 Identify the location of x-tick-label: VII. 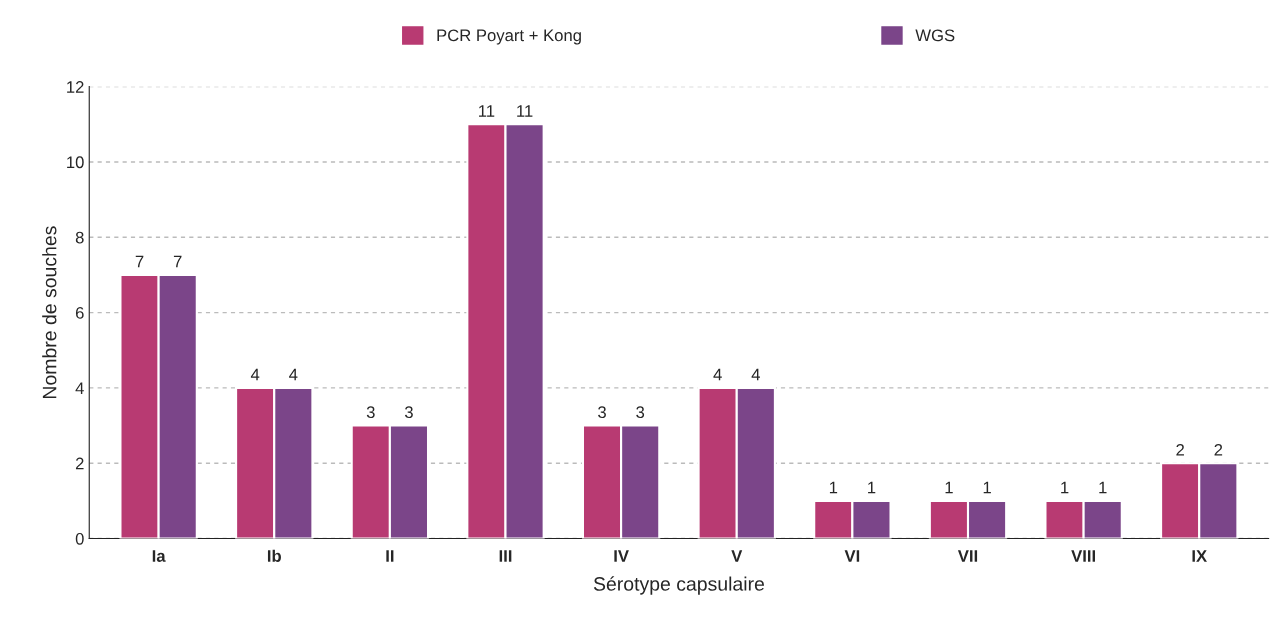
(967, 556).